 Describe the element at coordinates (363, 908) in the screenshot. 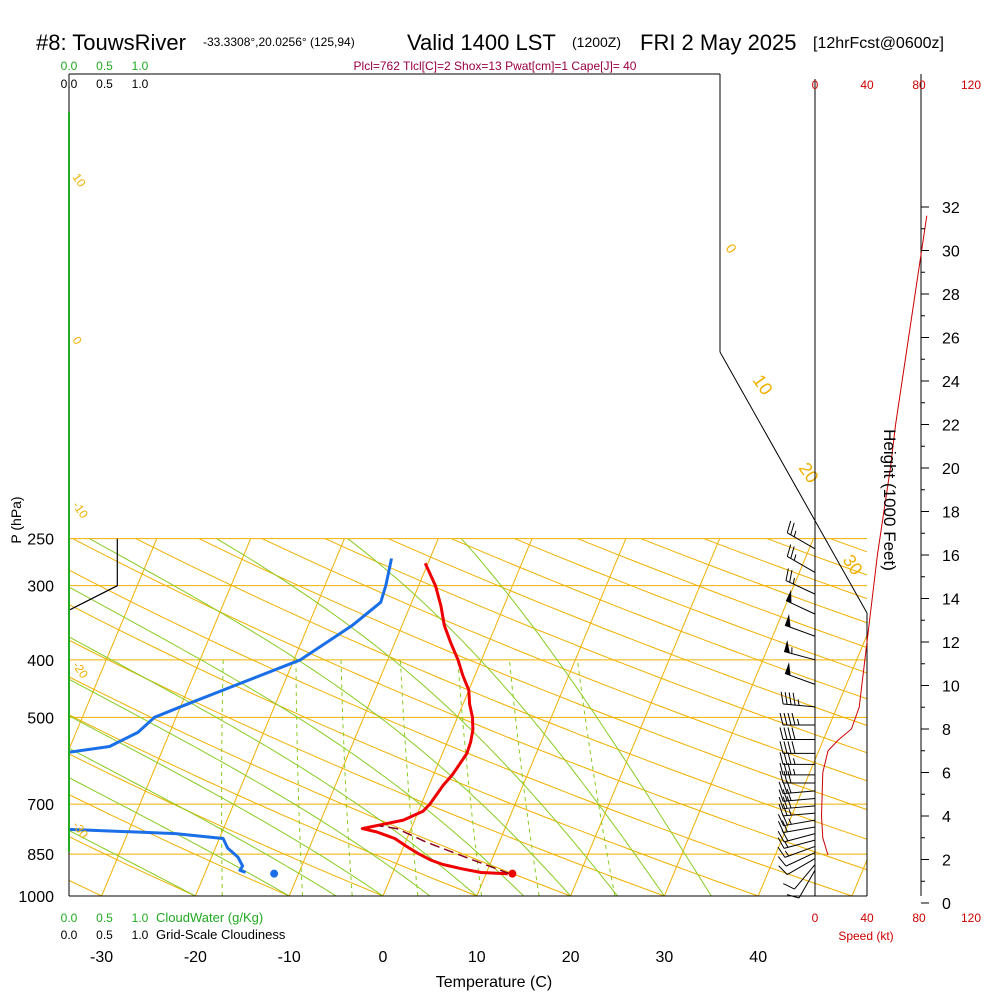

I see `mixing-ratio-label: 3` at that location.